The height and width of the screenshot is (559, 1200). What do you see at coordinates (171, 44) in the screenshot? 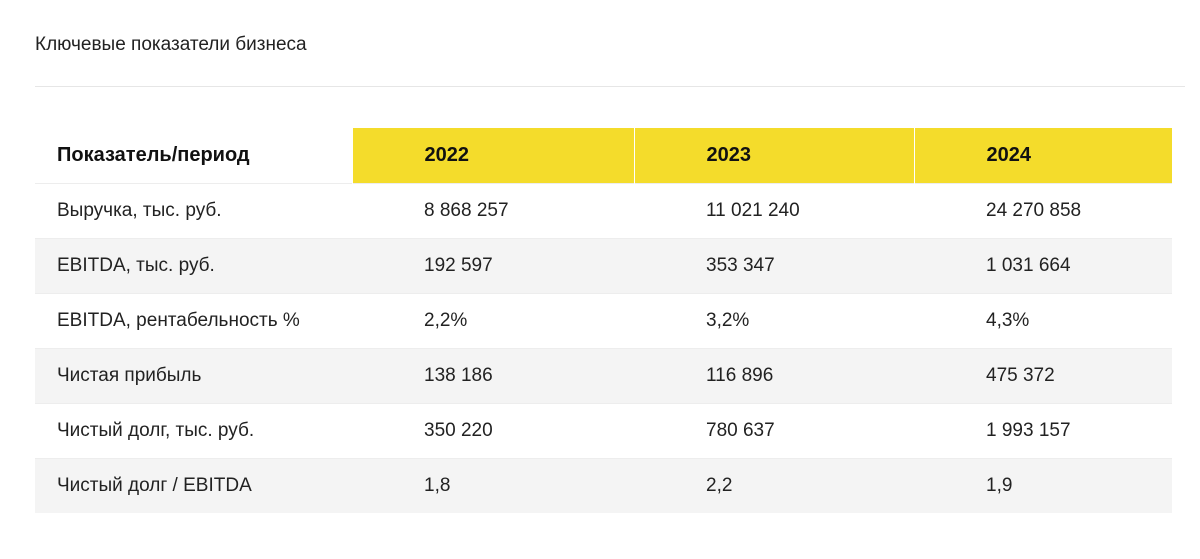
I see `page-title: Ключевые показатели бизнеса` at bounding box center [171, 44].